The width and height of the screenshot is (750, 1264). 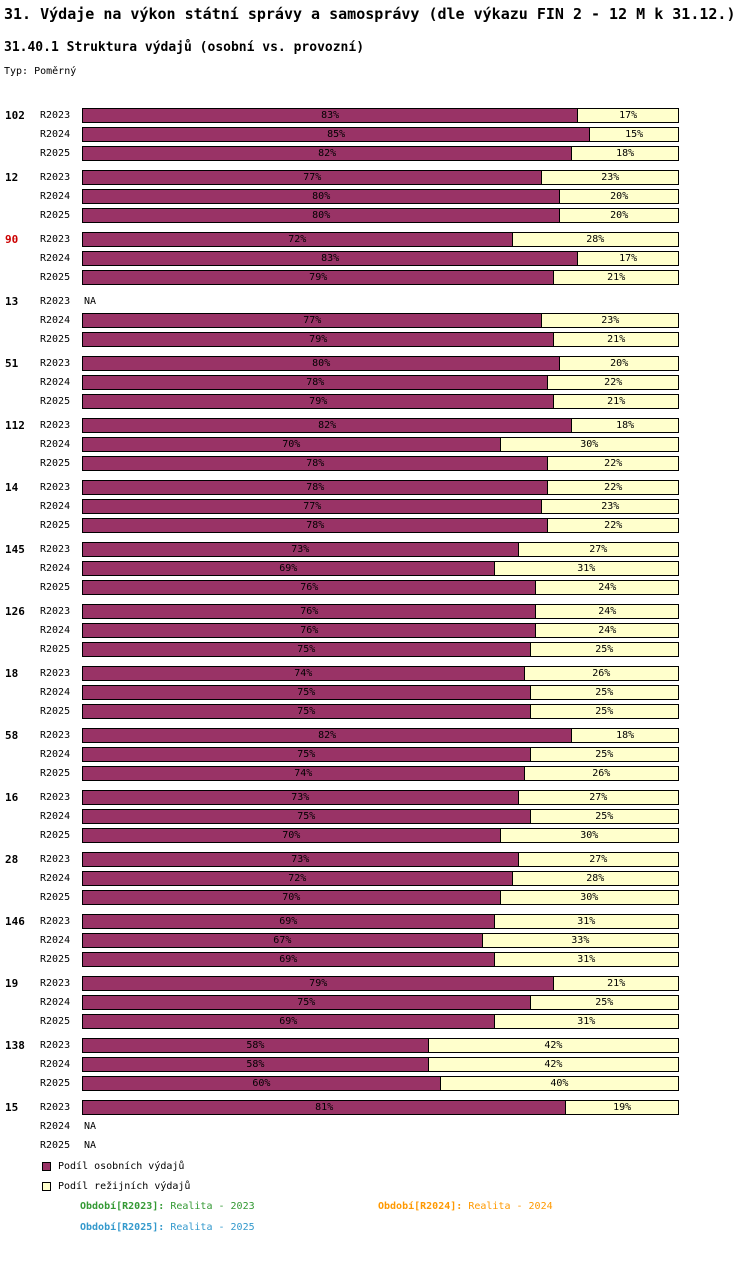 What do you see at coordinates (375, 1126) in the screenshot?
I see `bar-group: 15 R2023 81% 19% R2024 NA R2025 NA` at bounding box center [375, 1126].